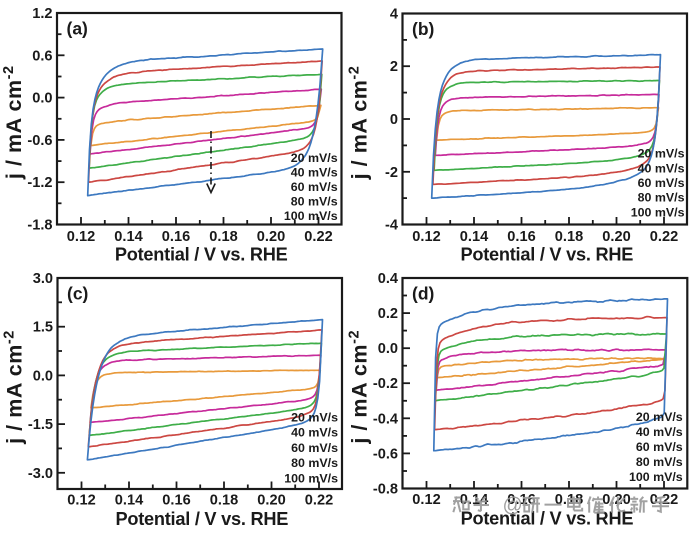 The height and width of the screenshot is (534, 693). I want to click on svg-text: 0.6, so click(42, 56).